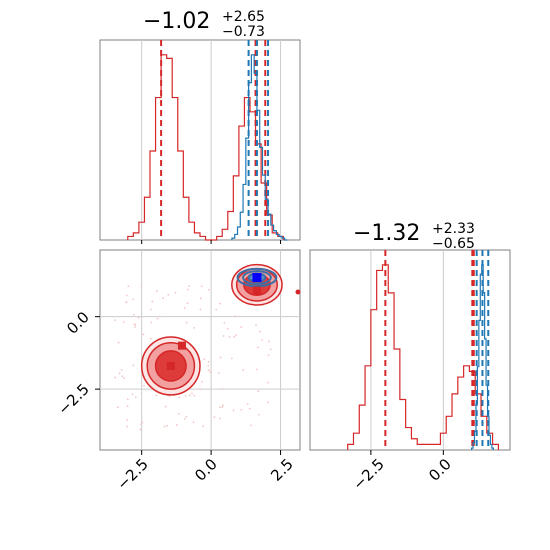 The height and width of the screenshot is (550, 550). Describe the element at coordinates (440, 470) in the screenshot. I see `x2-tick-label-1: 0.0` at that location.